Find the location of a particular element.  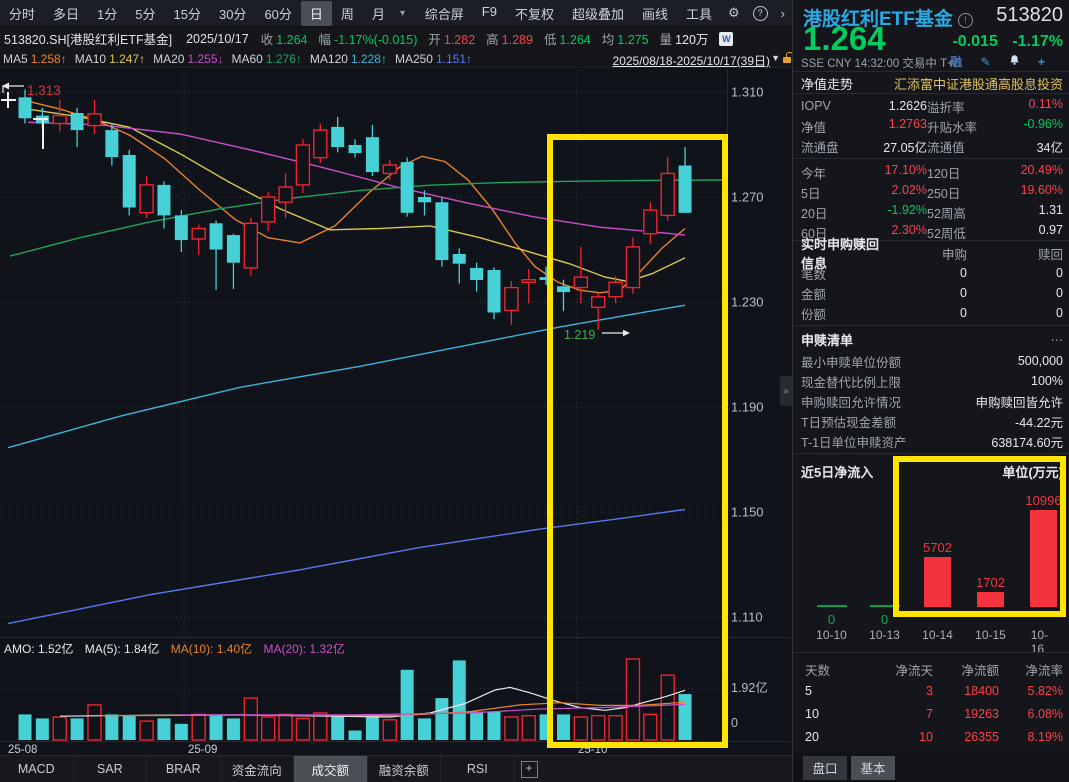

ma-value-MA250: MA250 1.151↑ is located at coordinates (433, 59).